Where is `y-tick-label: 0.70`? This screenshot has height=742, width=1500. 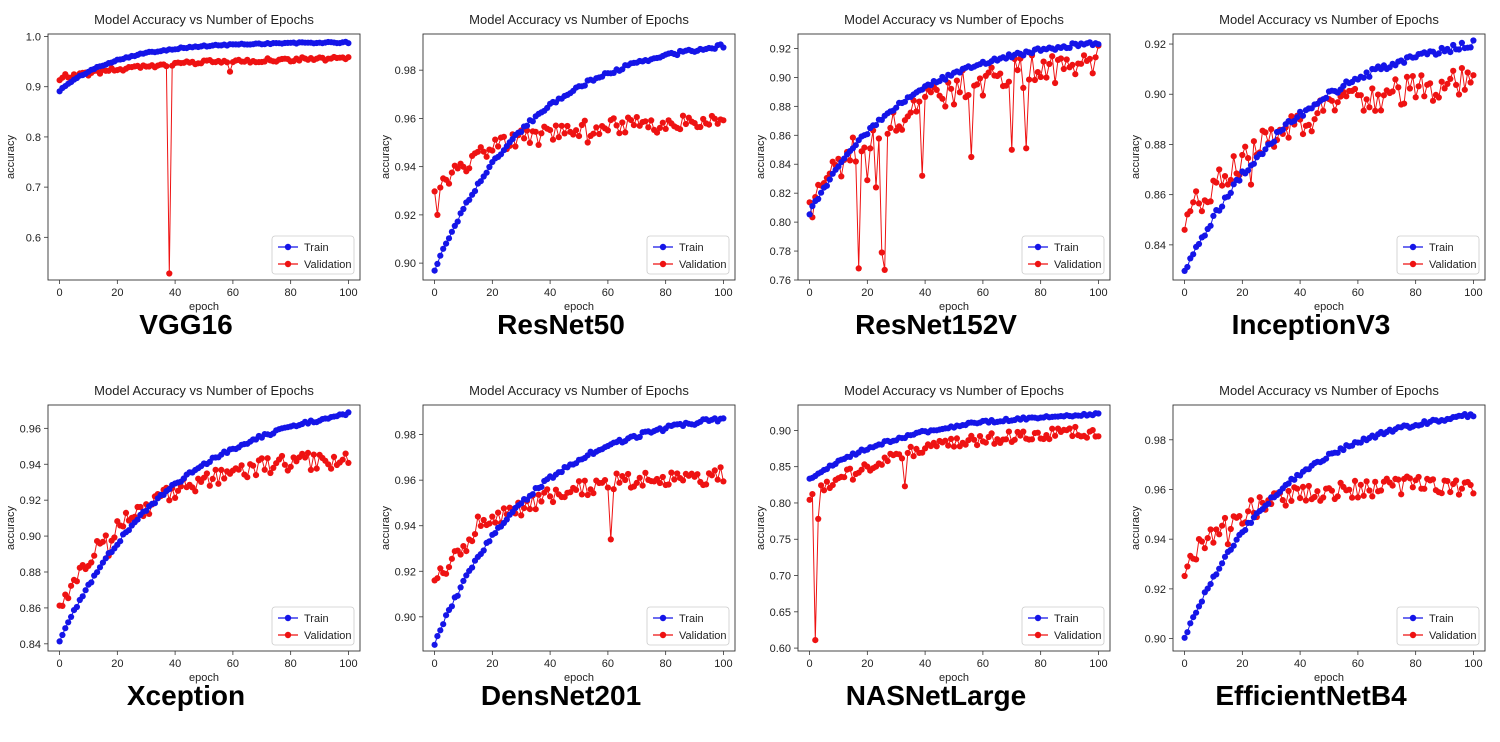
y-tick-label: 0.70 is located at coordinates (780, 577).